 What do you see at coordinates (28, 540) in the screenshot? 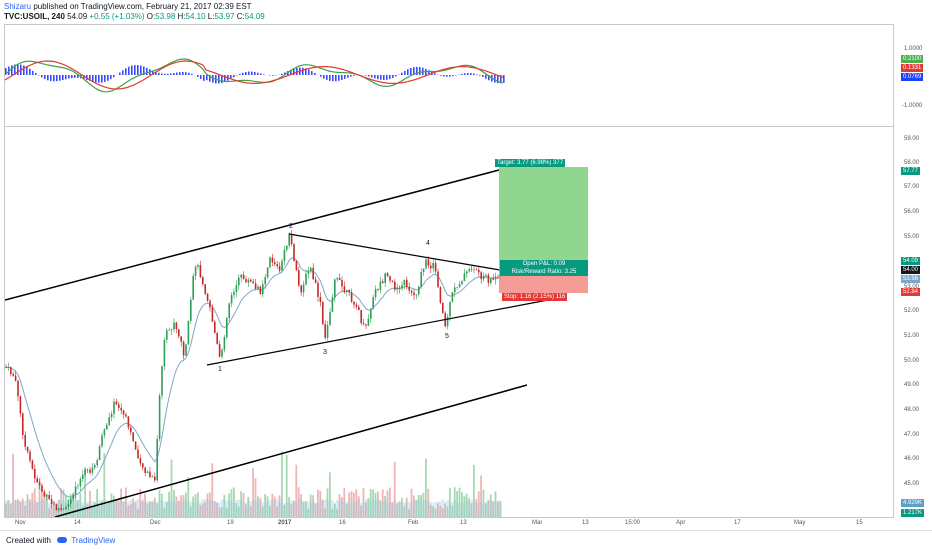
I see `created-with-text: Created with` at bounding box center [28, 540].